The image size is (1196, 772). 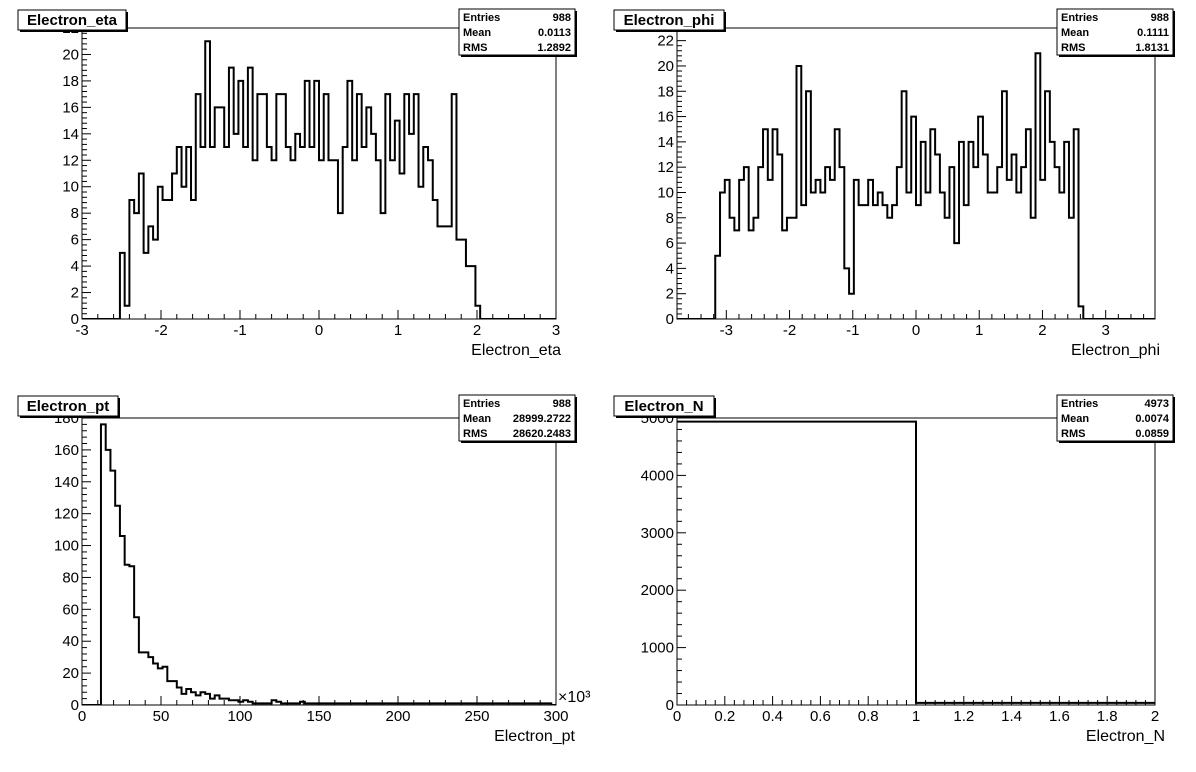 I want to click on stats-rms-value: 28620.2483, so click(x=542, y=434).